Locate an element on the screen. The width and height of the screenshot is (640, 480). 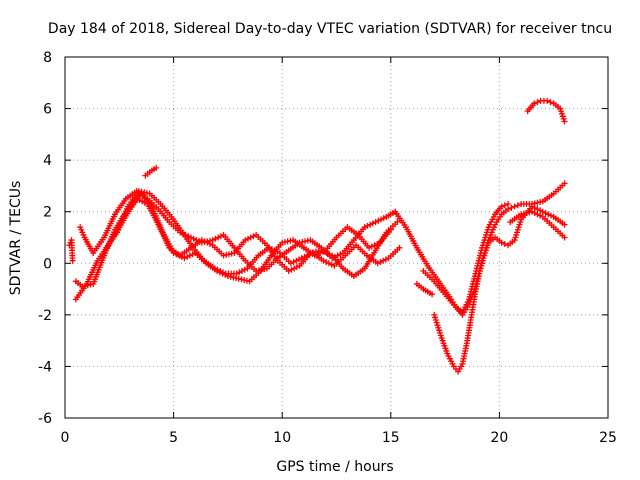
x-tick-label: 0 is located at coordinates (65, 438).